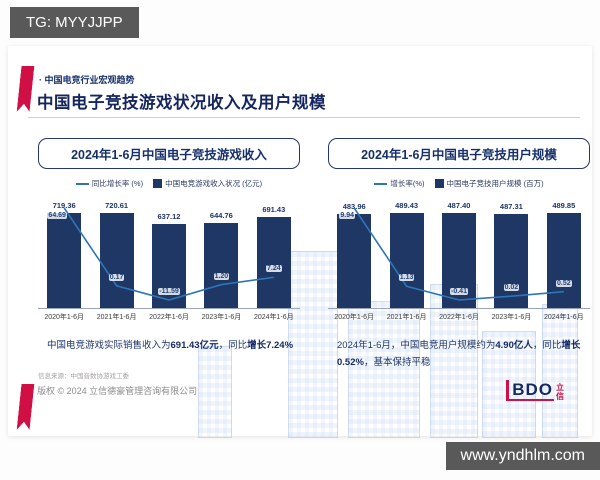 This screenshot has height=480, width=600. What do you see at coordinates (511, 288) in the screenshot?
I see `line-value-label: 0.02` at bounding box center [511, 288].